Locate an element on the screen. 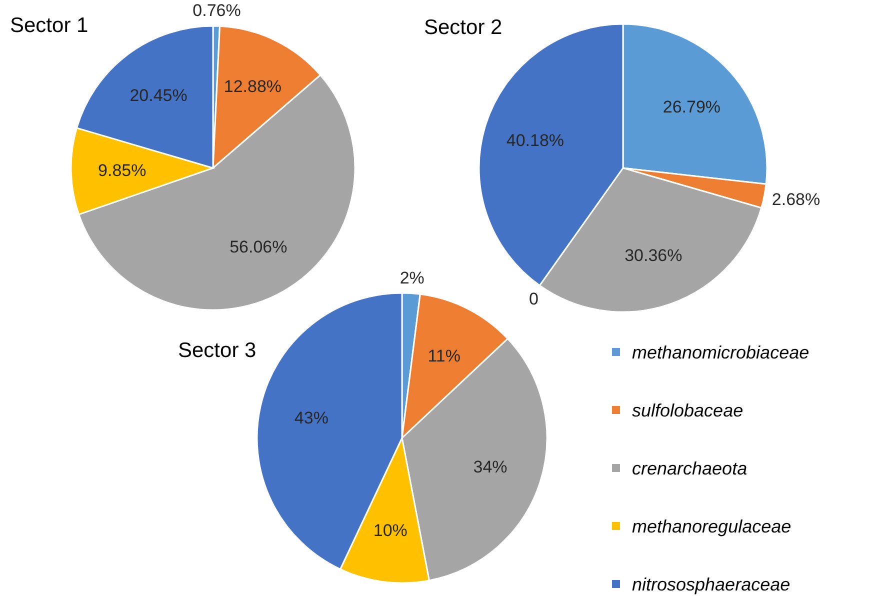 This screenshot has width=869, height=596. data-label: 30.36% is located at coordinates (653, 255).